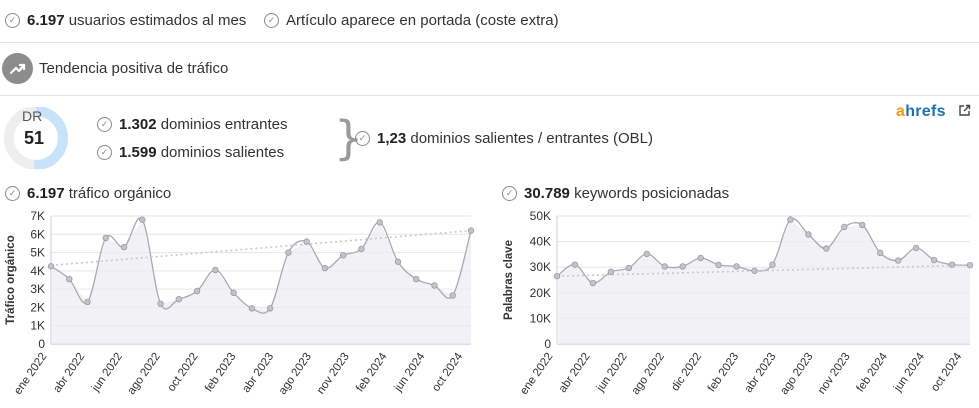  I want to click on traffic-chart-title: ✓ 6.197 tráfico orgánico, so click(492, 193).